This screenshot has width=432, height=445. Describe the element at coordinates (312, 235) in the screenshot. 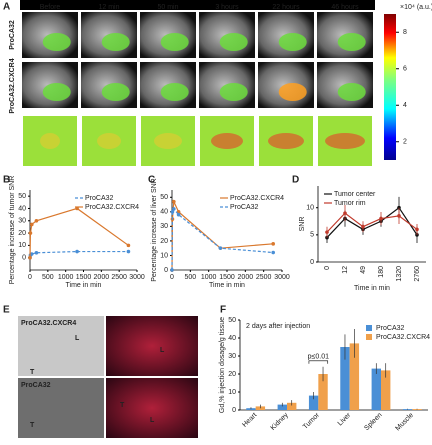

I see `y-tick-label: 5` at that location.